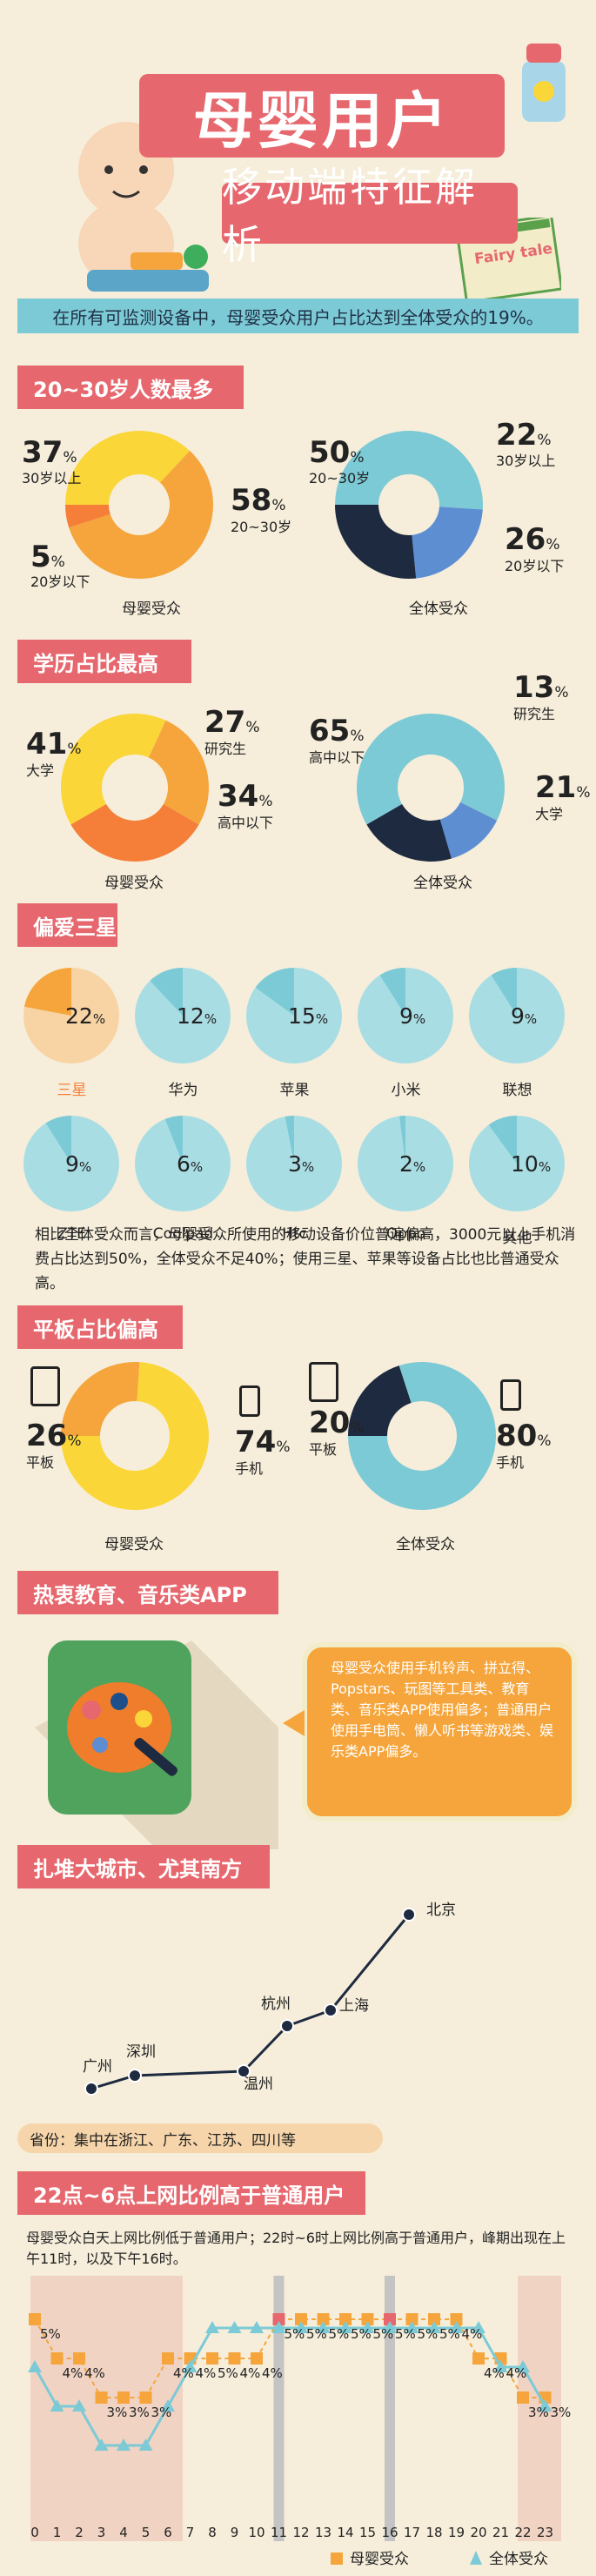 This screenshot has height=2576, width=596. What do you see at coordinates (389, 2532) in the screenshot?
I see `x-tick-label: 16` at bounding box center [389, 2532].